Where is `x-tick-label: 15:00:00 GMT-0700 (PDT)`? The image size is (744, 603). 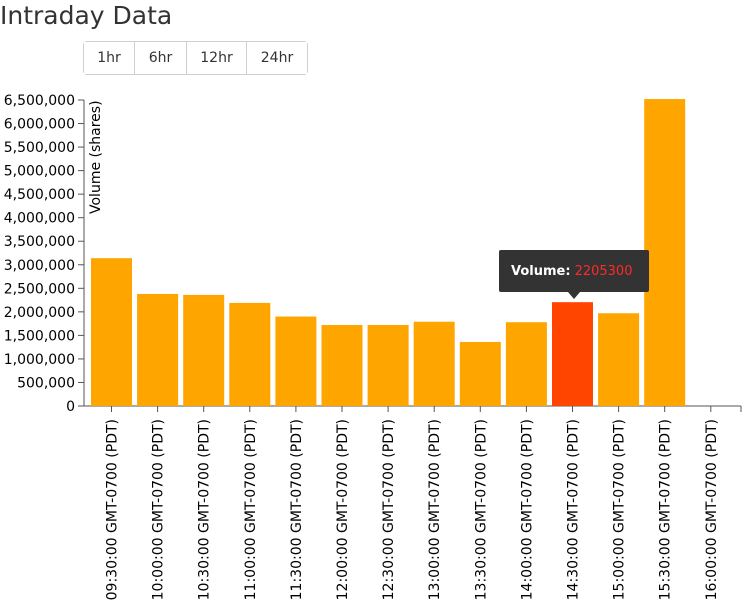 x-tick-label: 15:00:00 GMT-0700 (PDT) is located at coordinates (620, 509).